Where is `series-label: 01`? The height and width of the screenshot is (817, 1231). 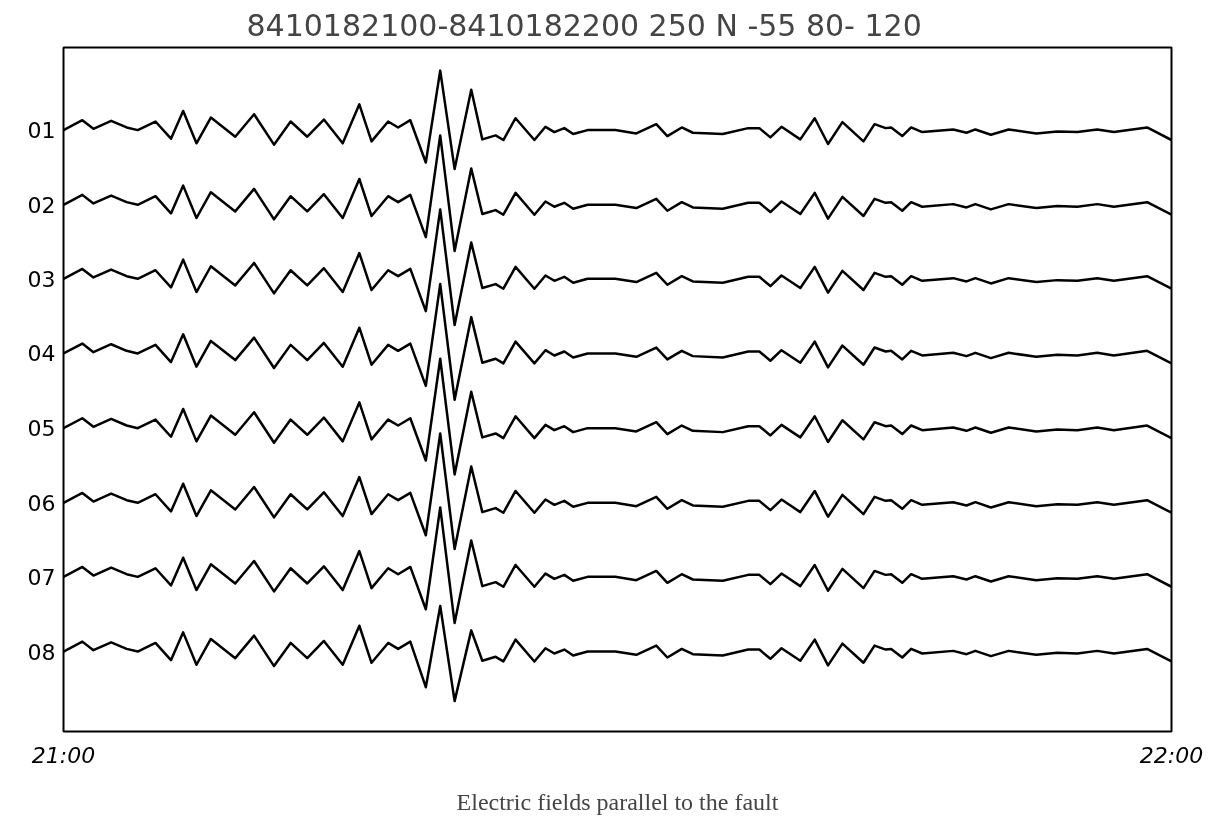
series-label: 01 is located at coordinates (41, 131).